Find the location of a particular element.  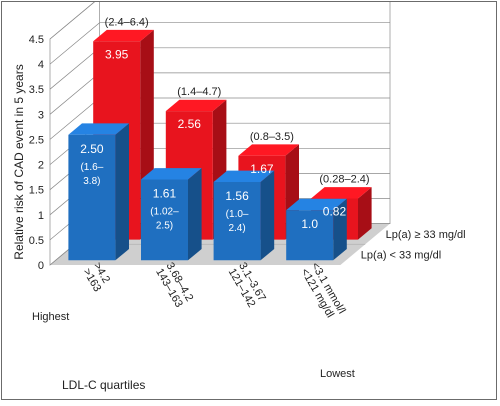

y-tick-label: 0.5 is located at coordinates (36, 241).